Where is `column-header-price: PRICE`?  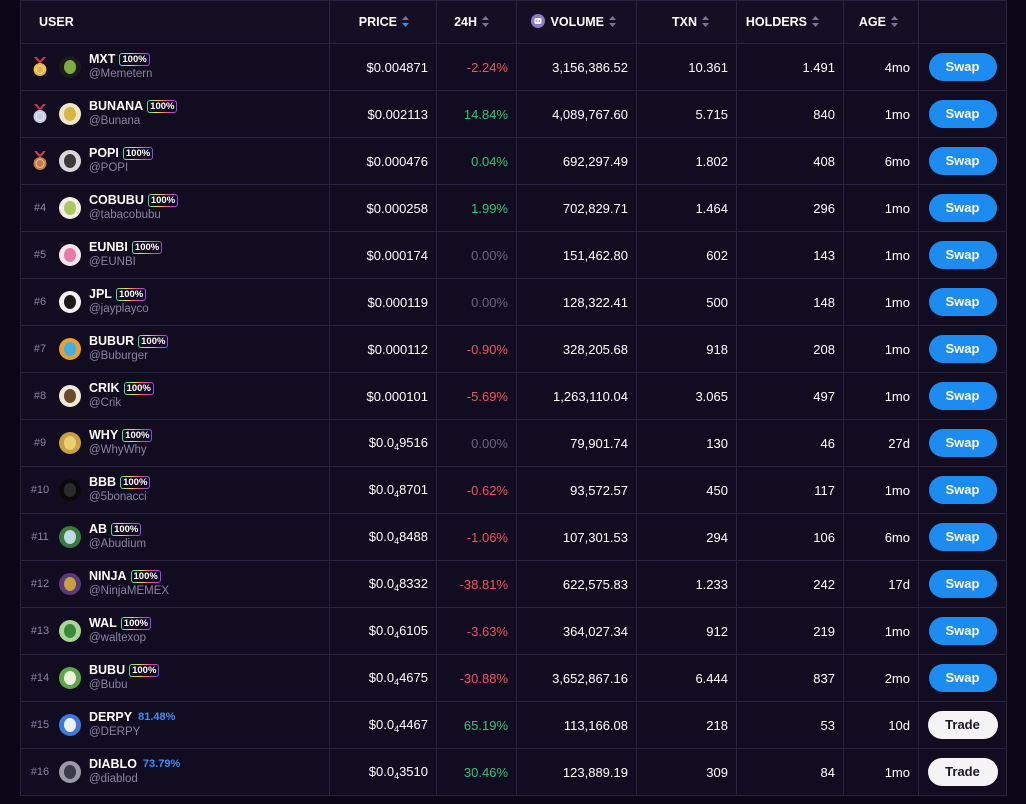 column-header-price: PRICE is located at coordinates (383, 22).